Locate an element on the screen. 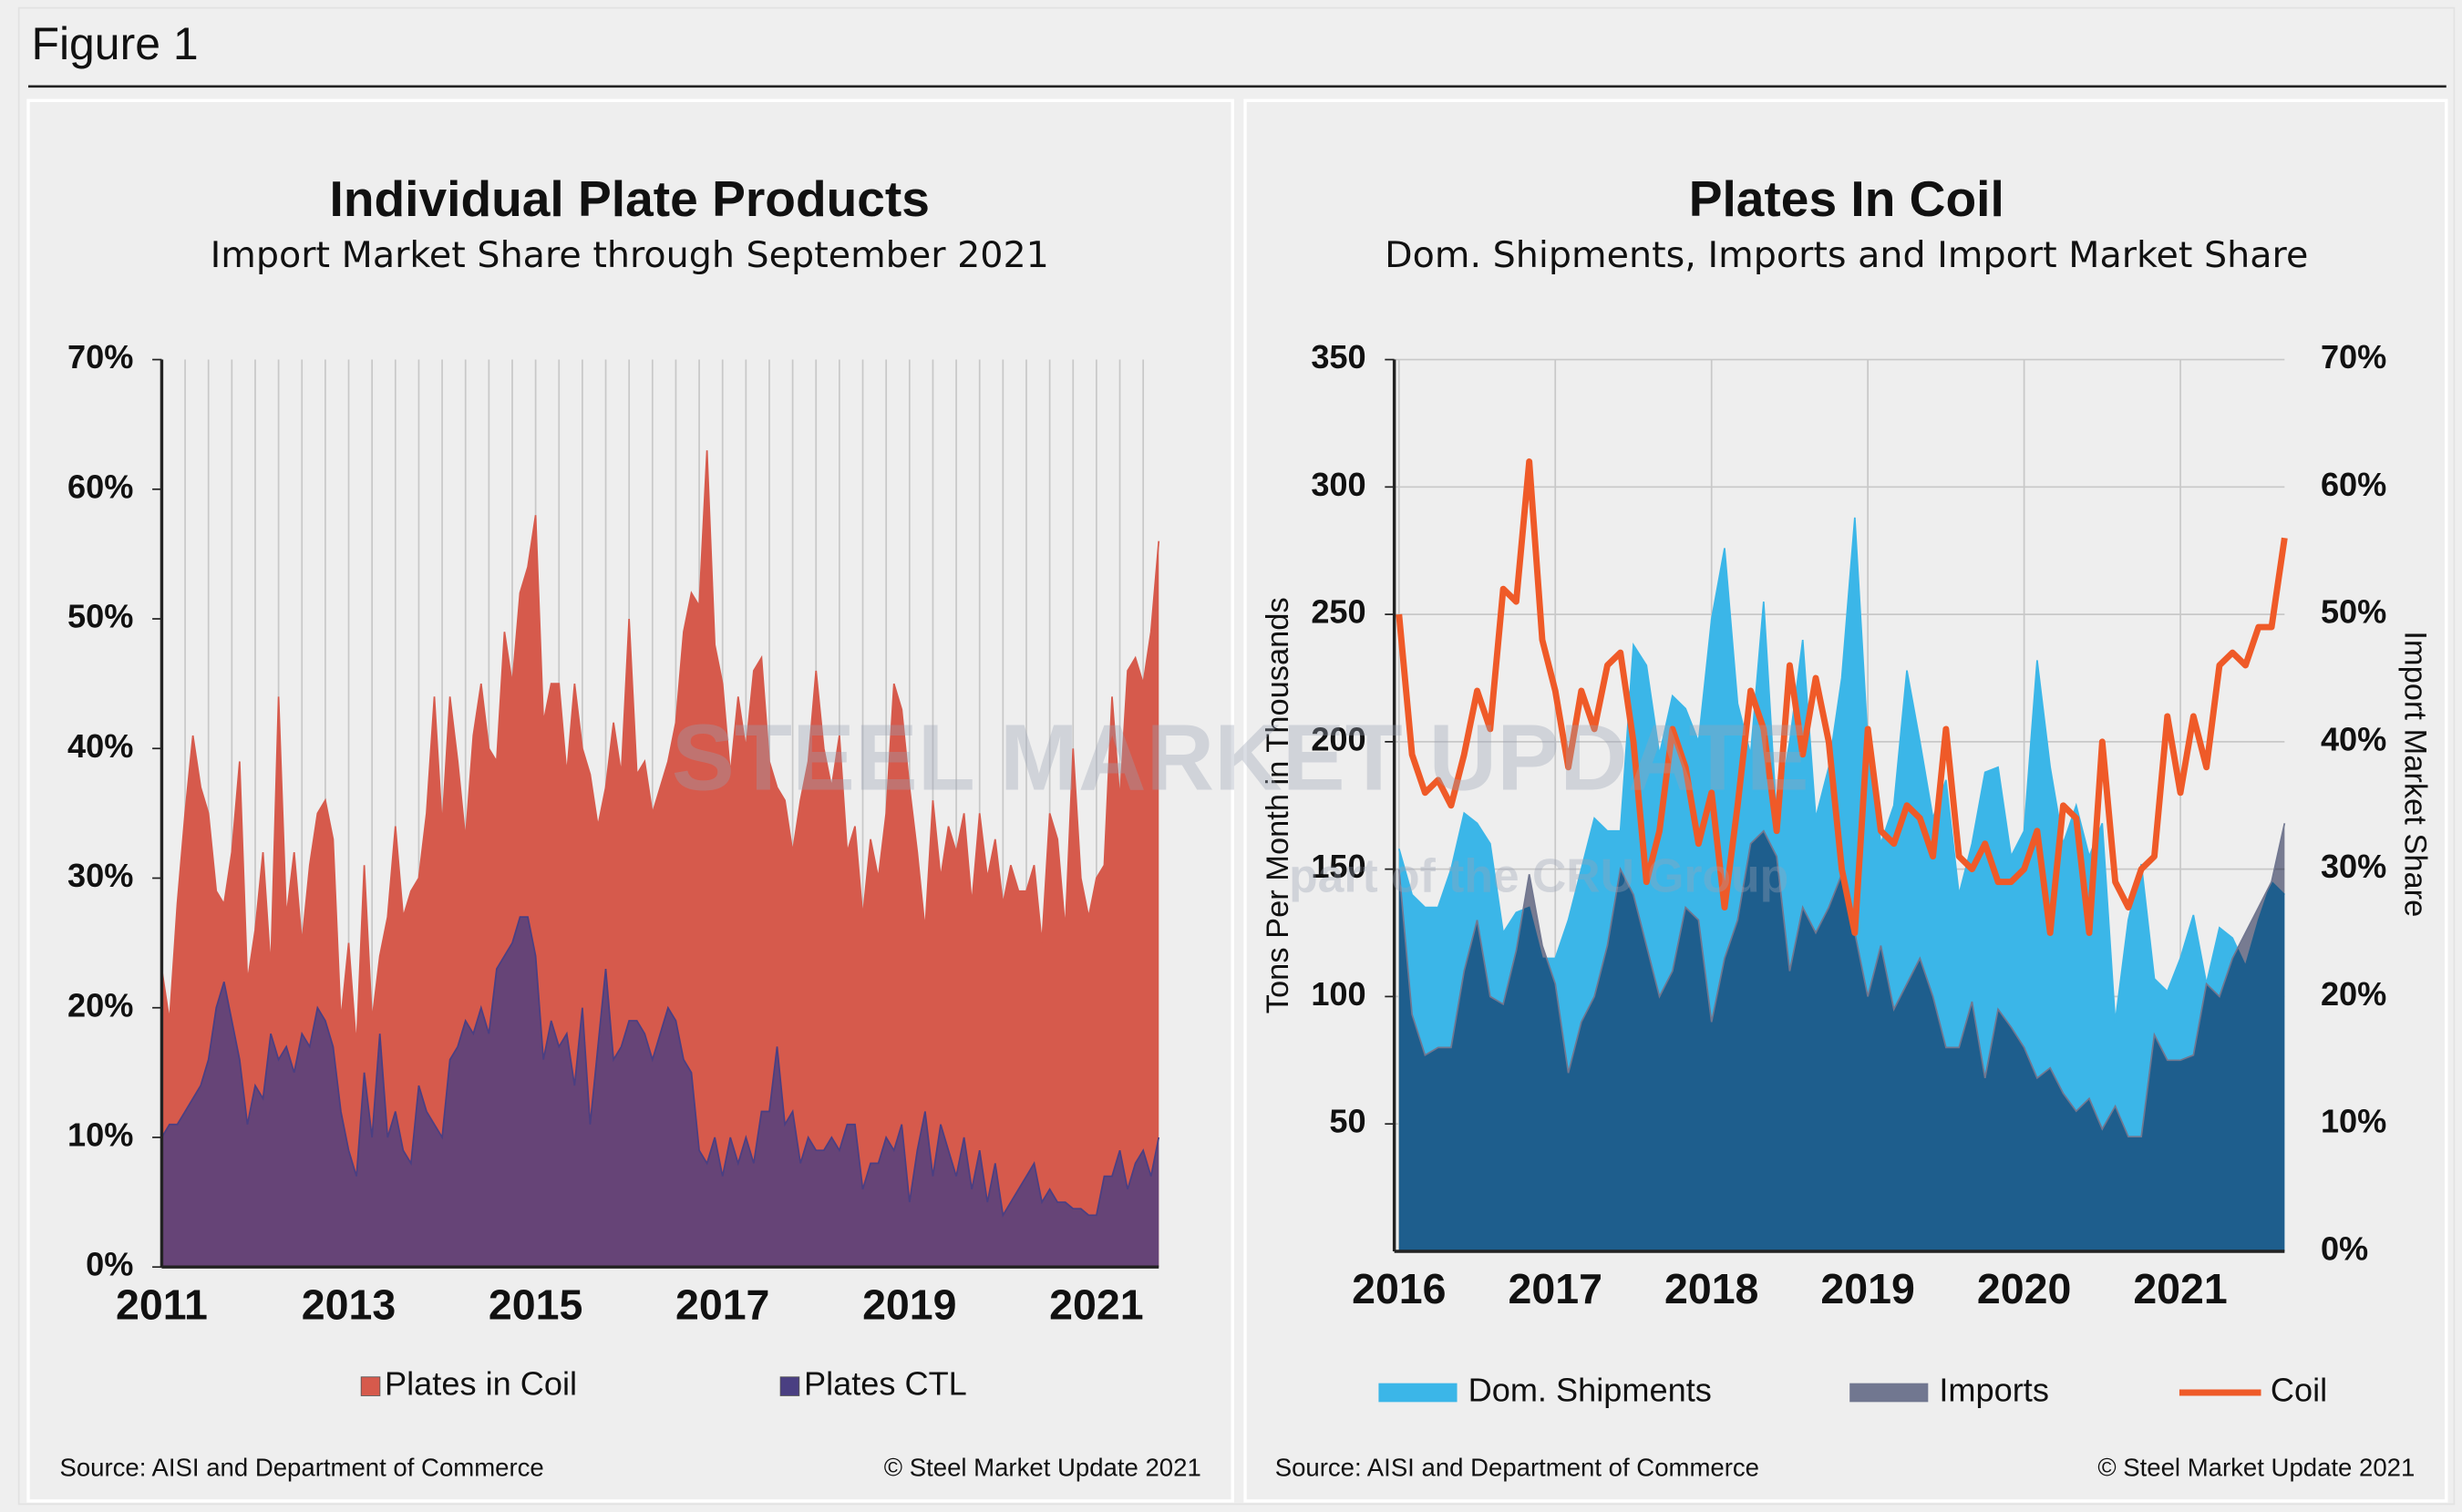 The image size is (2462, 1512). watermark-sub: part of the CRU Group is located at coordinates (1538, 875).